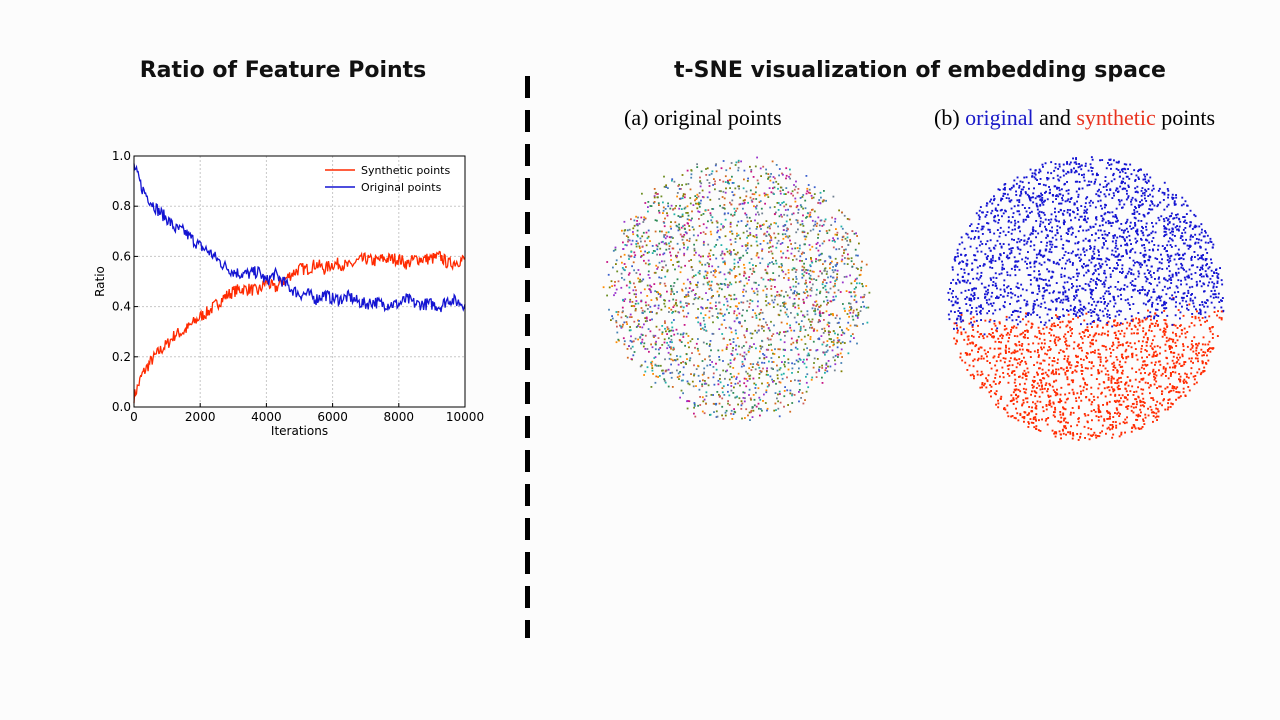 The image size is (1280, 720). I want to click on caption-original-points: (a) original points, so click(703, 117).